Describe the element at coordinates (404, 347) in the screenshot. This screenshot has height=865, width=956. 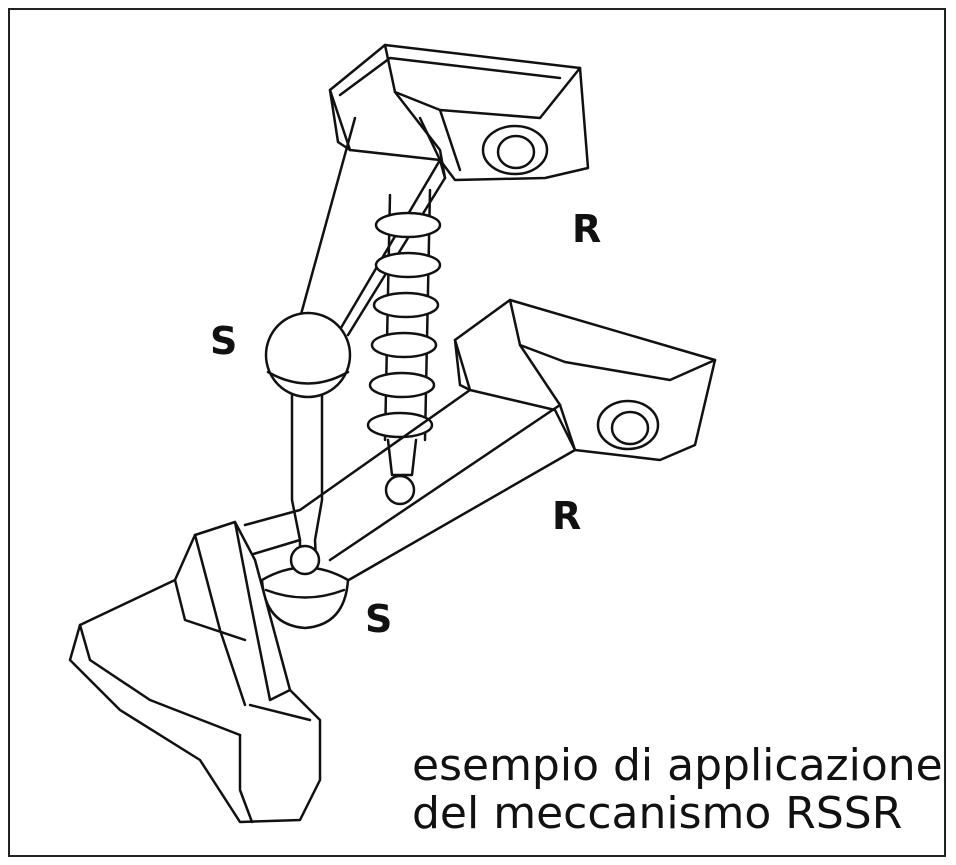
I see `spring-damper` at that location.